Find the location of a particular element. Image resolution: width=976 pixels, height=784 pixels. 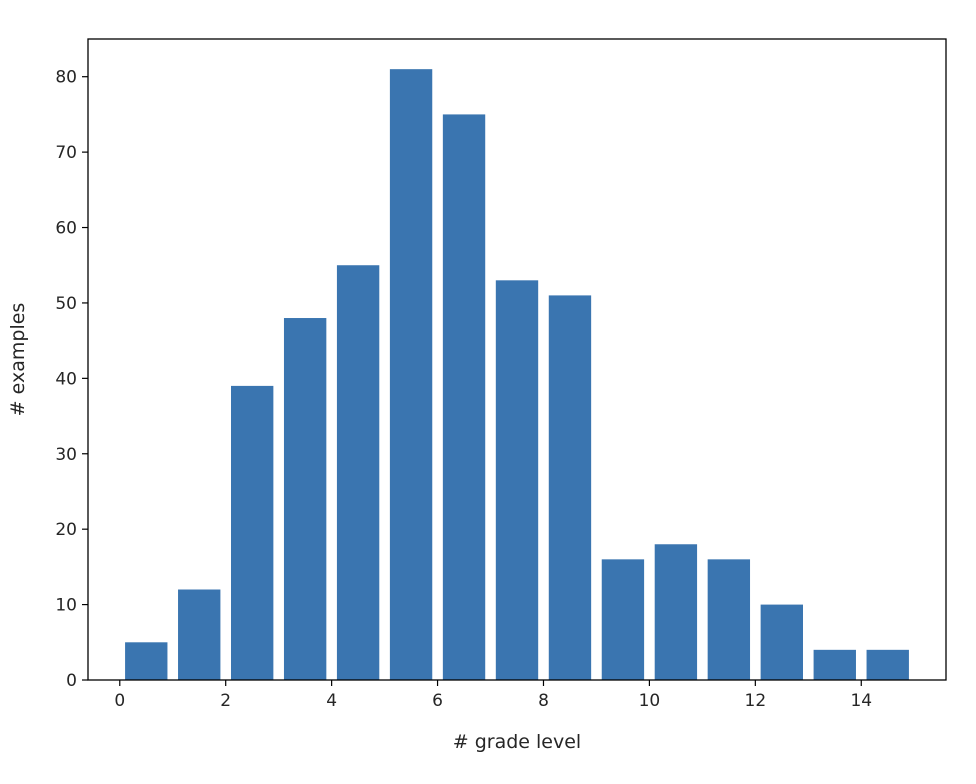

x-tick-label: 8 is located at coordinates (543, 701).